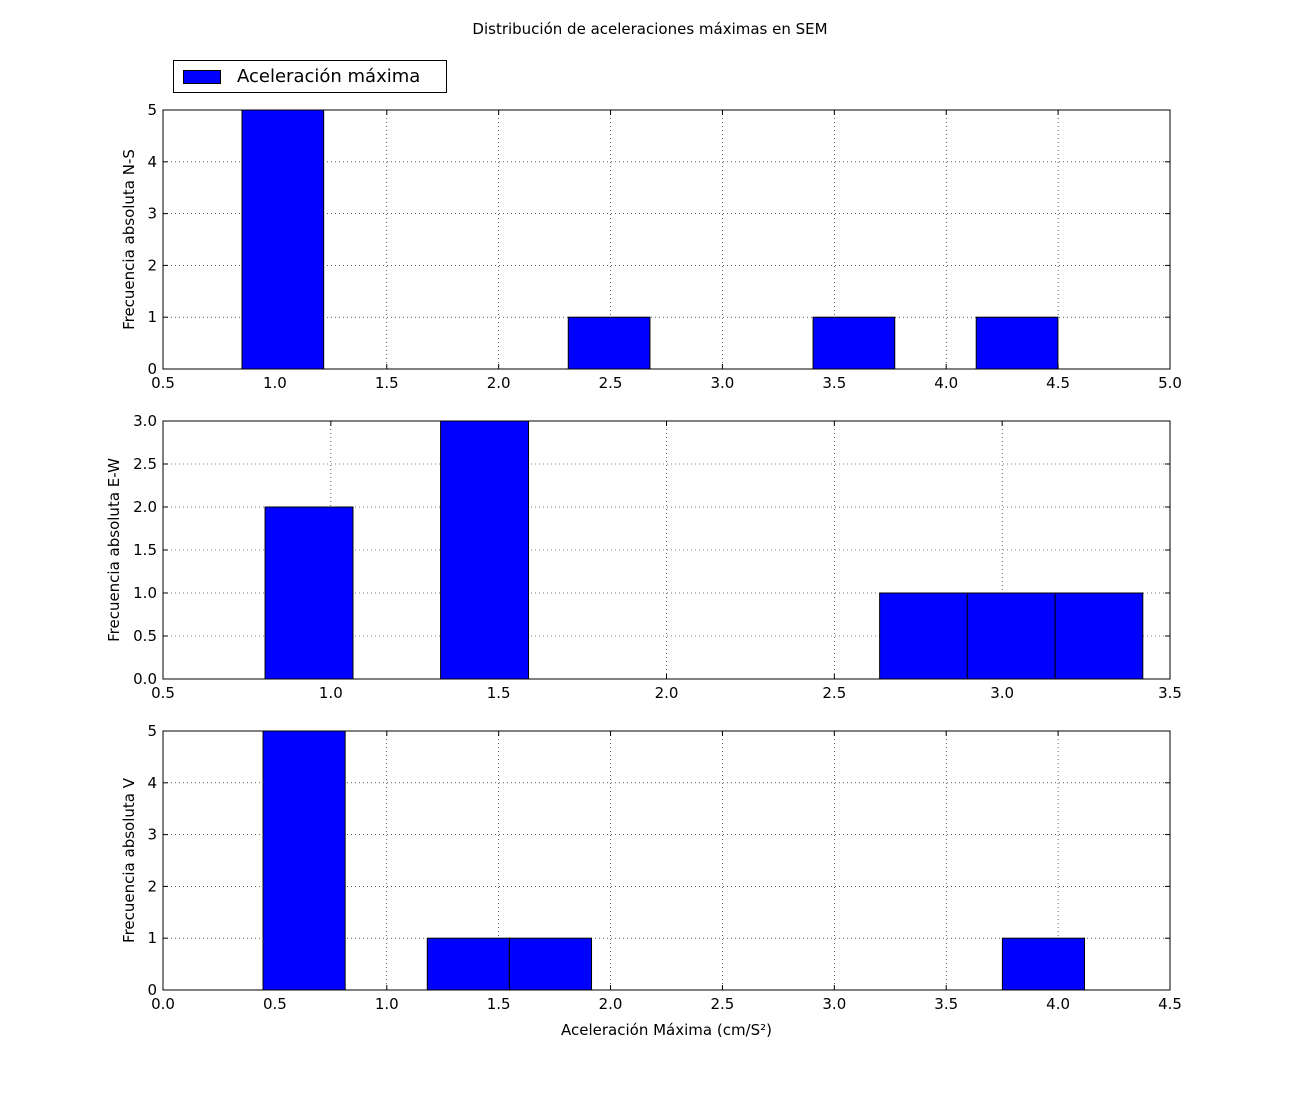 This screenshot has width=1300, height=1100. I want to click on y-tick-label: 2.5, so click(145, 464).